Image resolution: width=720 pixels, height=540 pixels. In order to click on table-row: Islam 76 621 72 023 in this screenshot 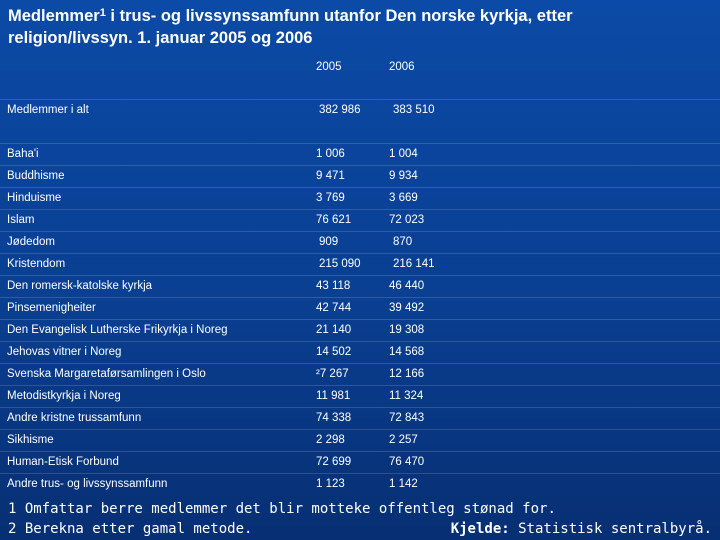, I will do `click(360, 224)`.